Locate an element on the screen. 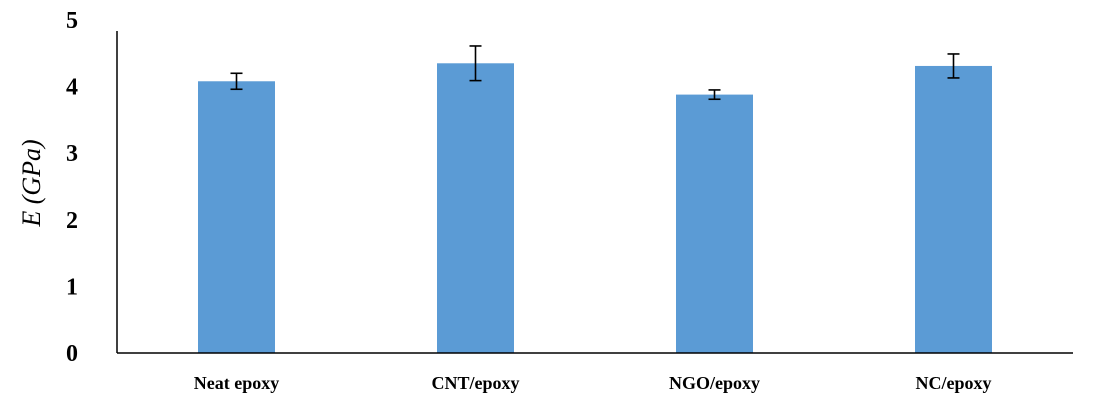 Image resolution: width=1093 pixels, height=410 pixels. x-category-label: NGO/epoxy is located at coordinates (714, 383).